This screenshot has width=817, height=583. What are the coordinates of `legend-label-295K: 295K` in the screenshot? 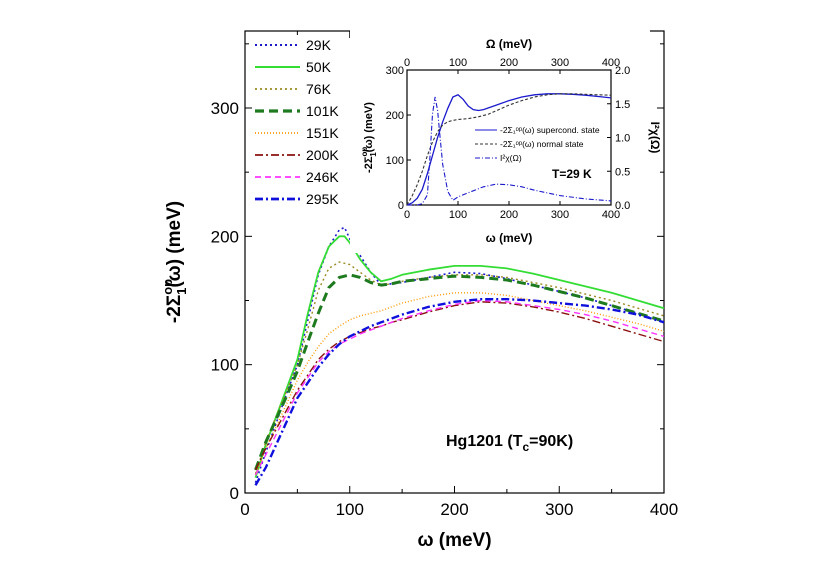 It's located at (322, 199).